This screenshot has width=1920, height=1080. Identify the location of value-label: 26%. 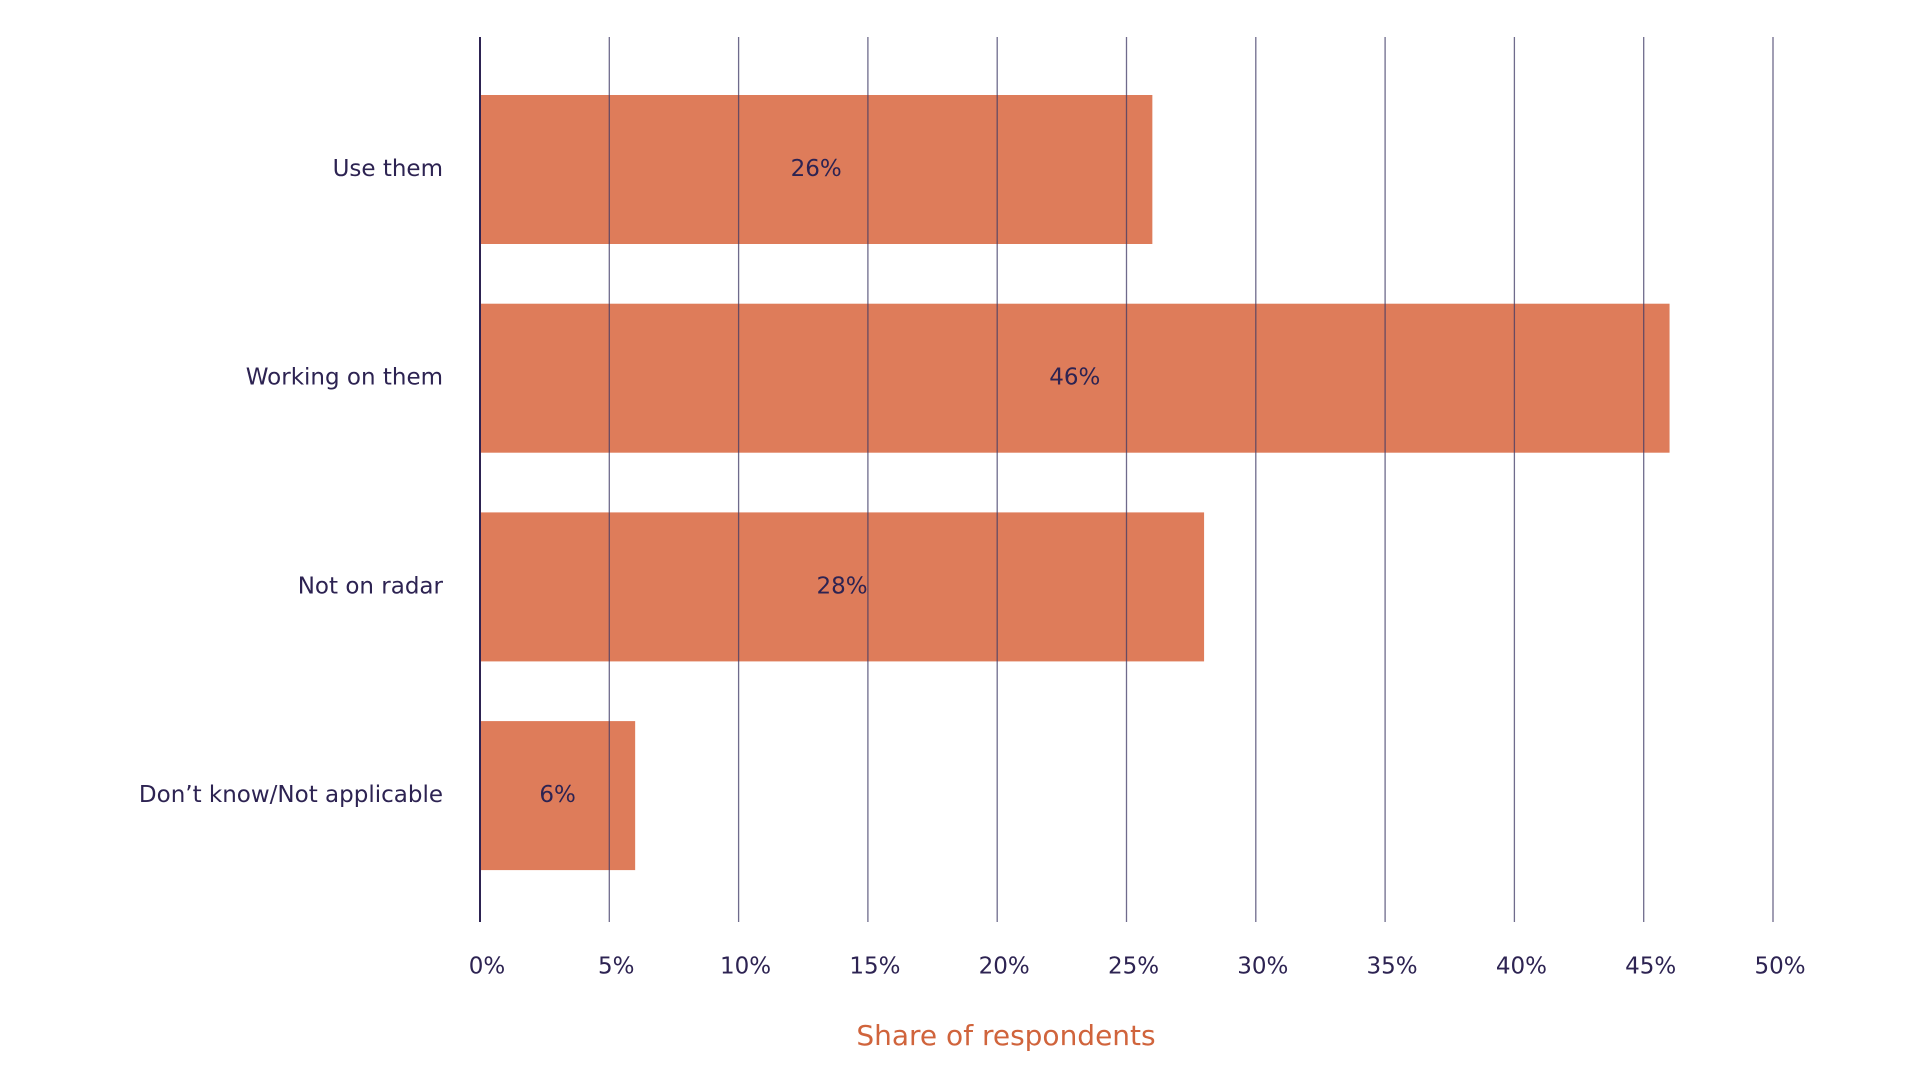
(816, 169).